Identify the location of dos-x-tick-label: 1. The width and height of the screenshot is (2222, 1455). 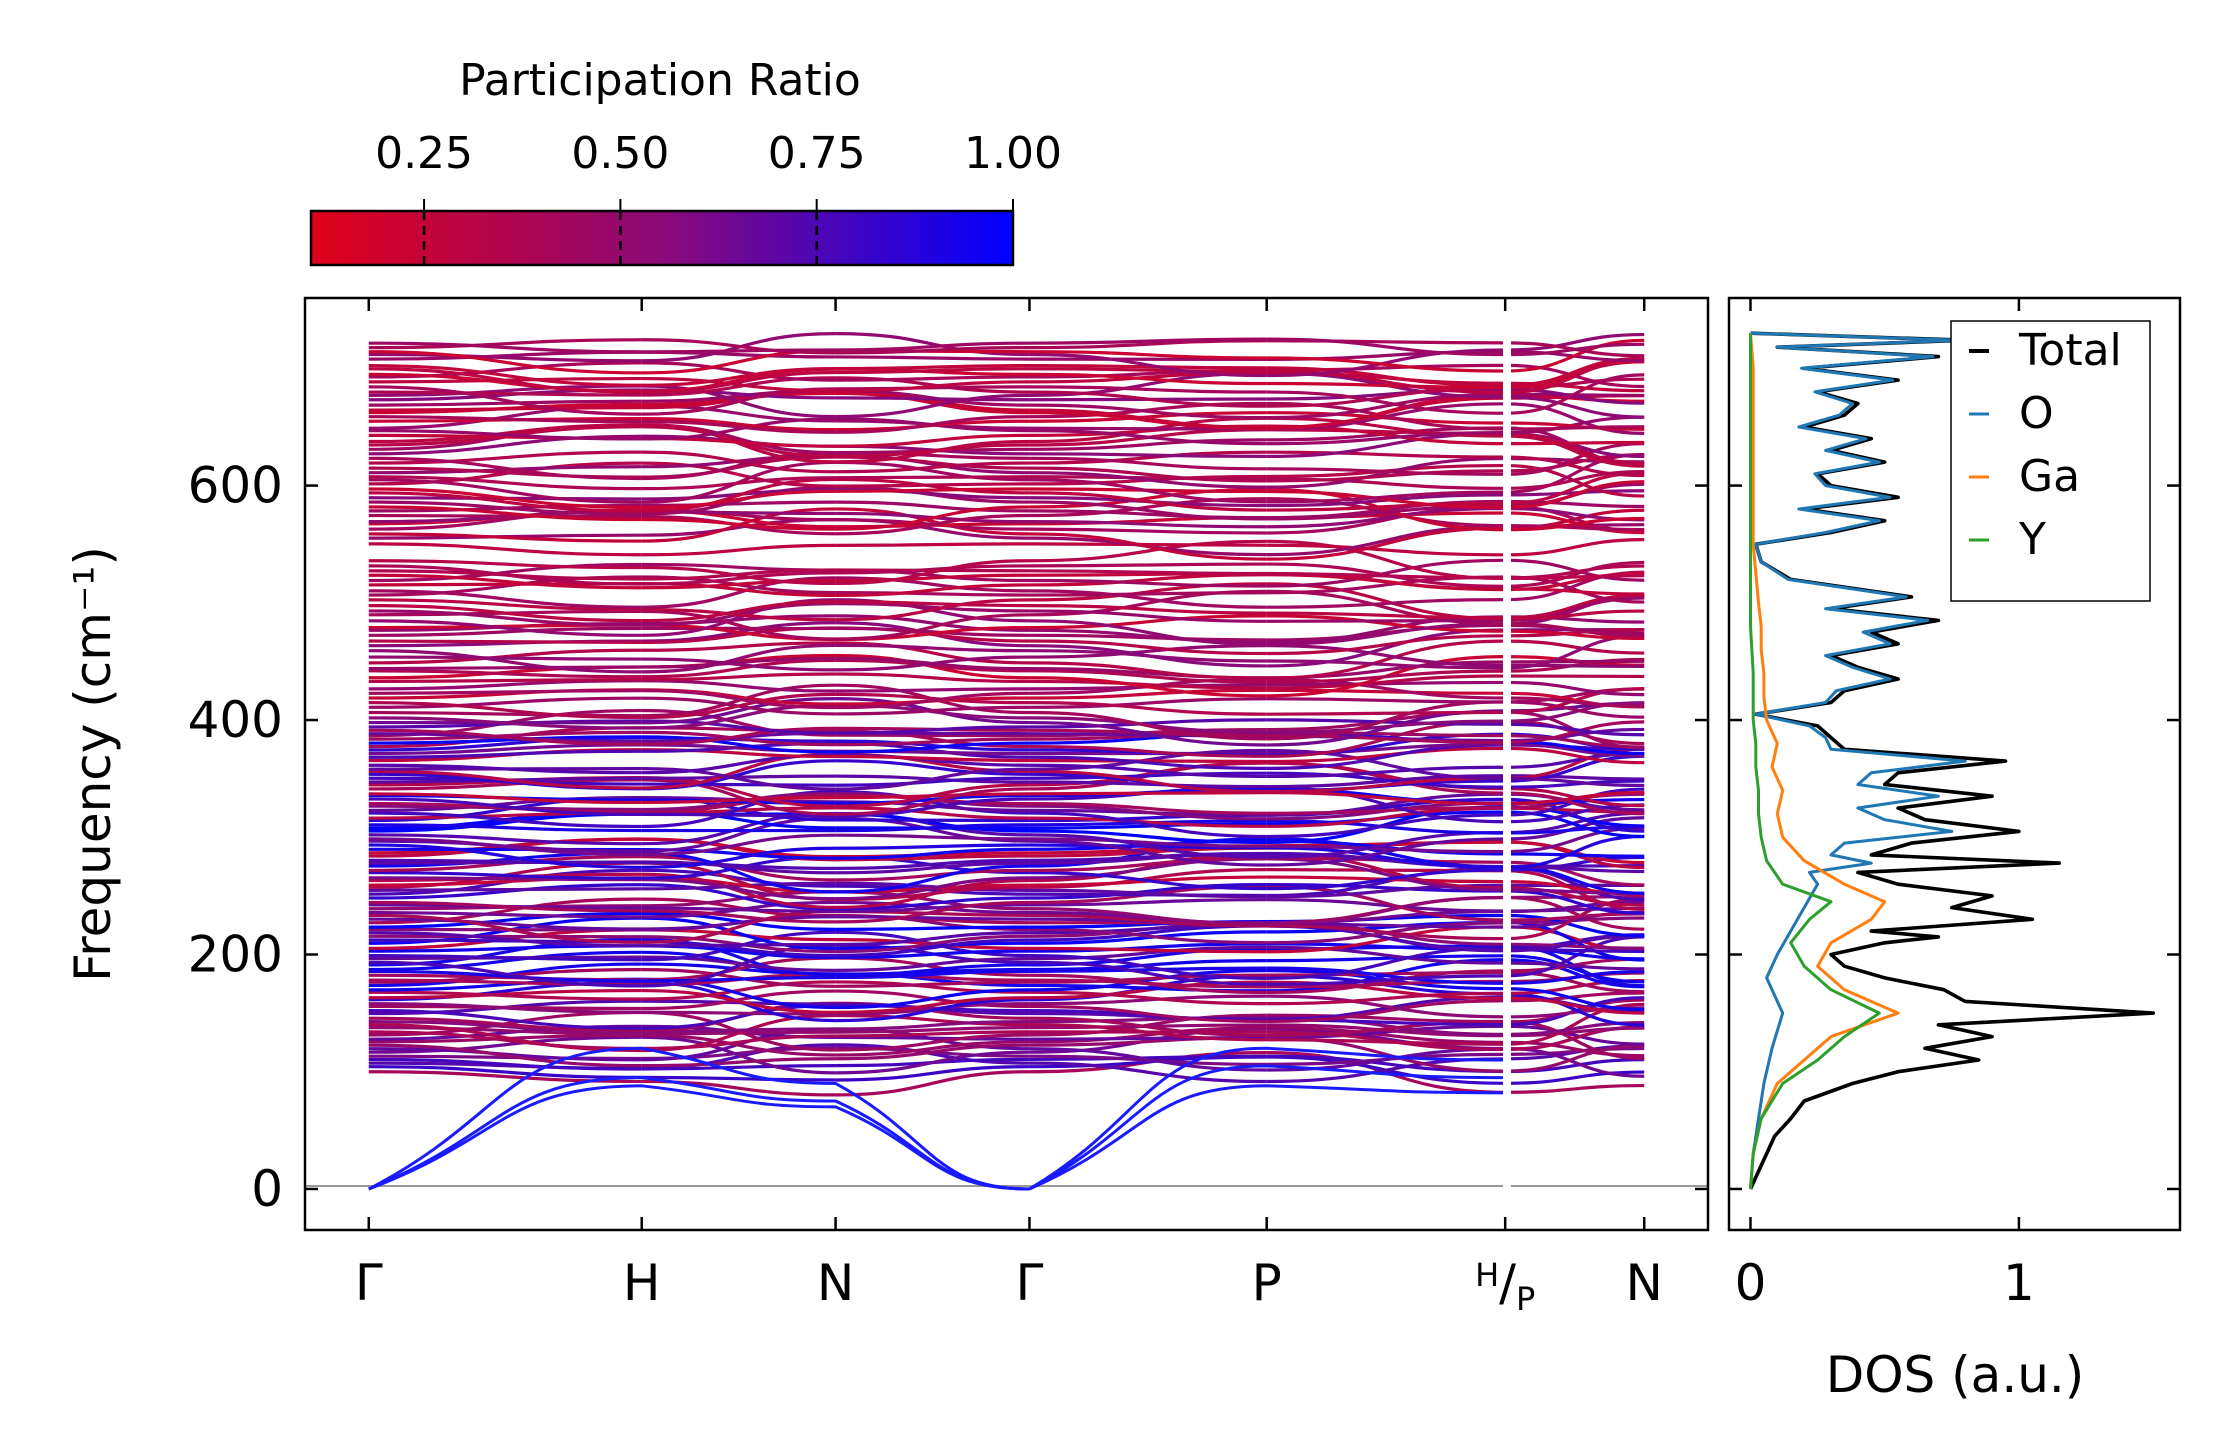
(2019, 1283).